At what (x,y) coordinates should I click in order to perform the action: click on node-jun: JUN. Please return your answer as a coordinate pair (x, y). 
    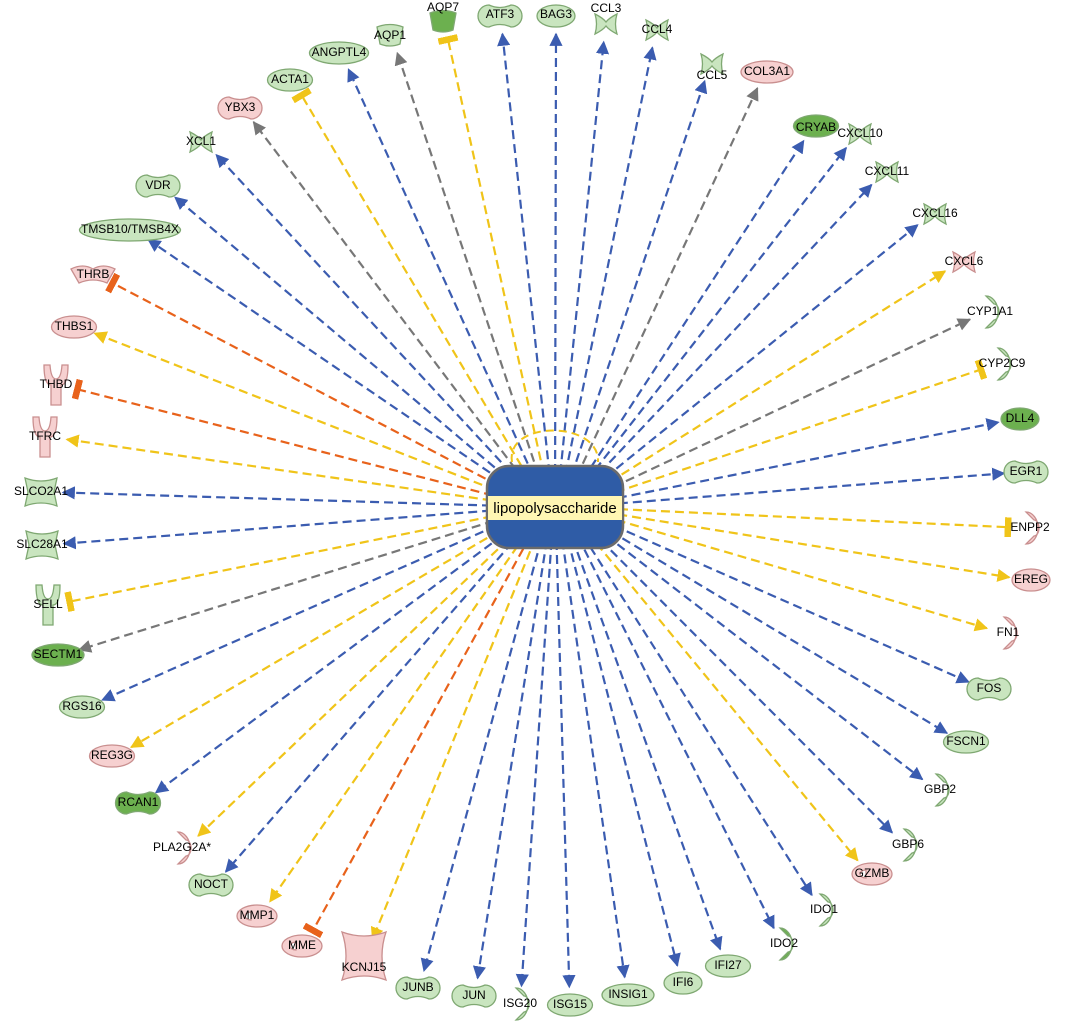
    Looking at the image, I should click on (474, 996).